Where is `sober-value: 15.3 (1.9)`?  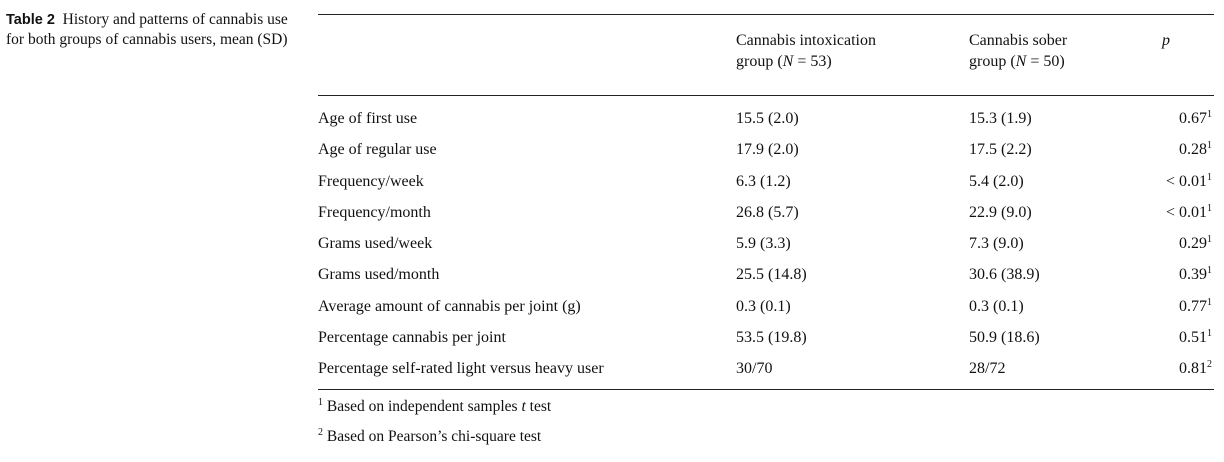 sober-value: 15.3 (1.9) is located at coordinates (1000, 118).